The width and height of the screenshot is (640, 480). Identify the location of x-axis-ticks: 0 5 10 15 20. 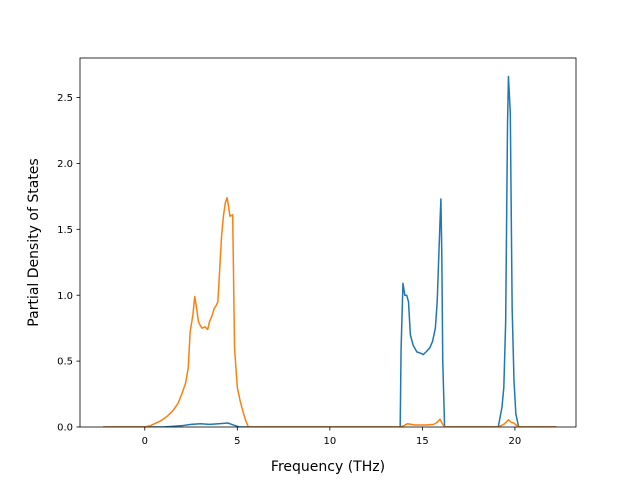
(332, 437).